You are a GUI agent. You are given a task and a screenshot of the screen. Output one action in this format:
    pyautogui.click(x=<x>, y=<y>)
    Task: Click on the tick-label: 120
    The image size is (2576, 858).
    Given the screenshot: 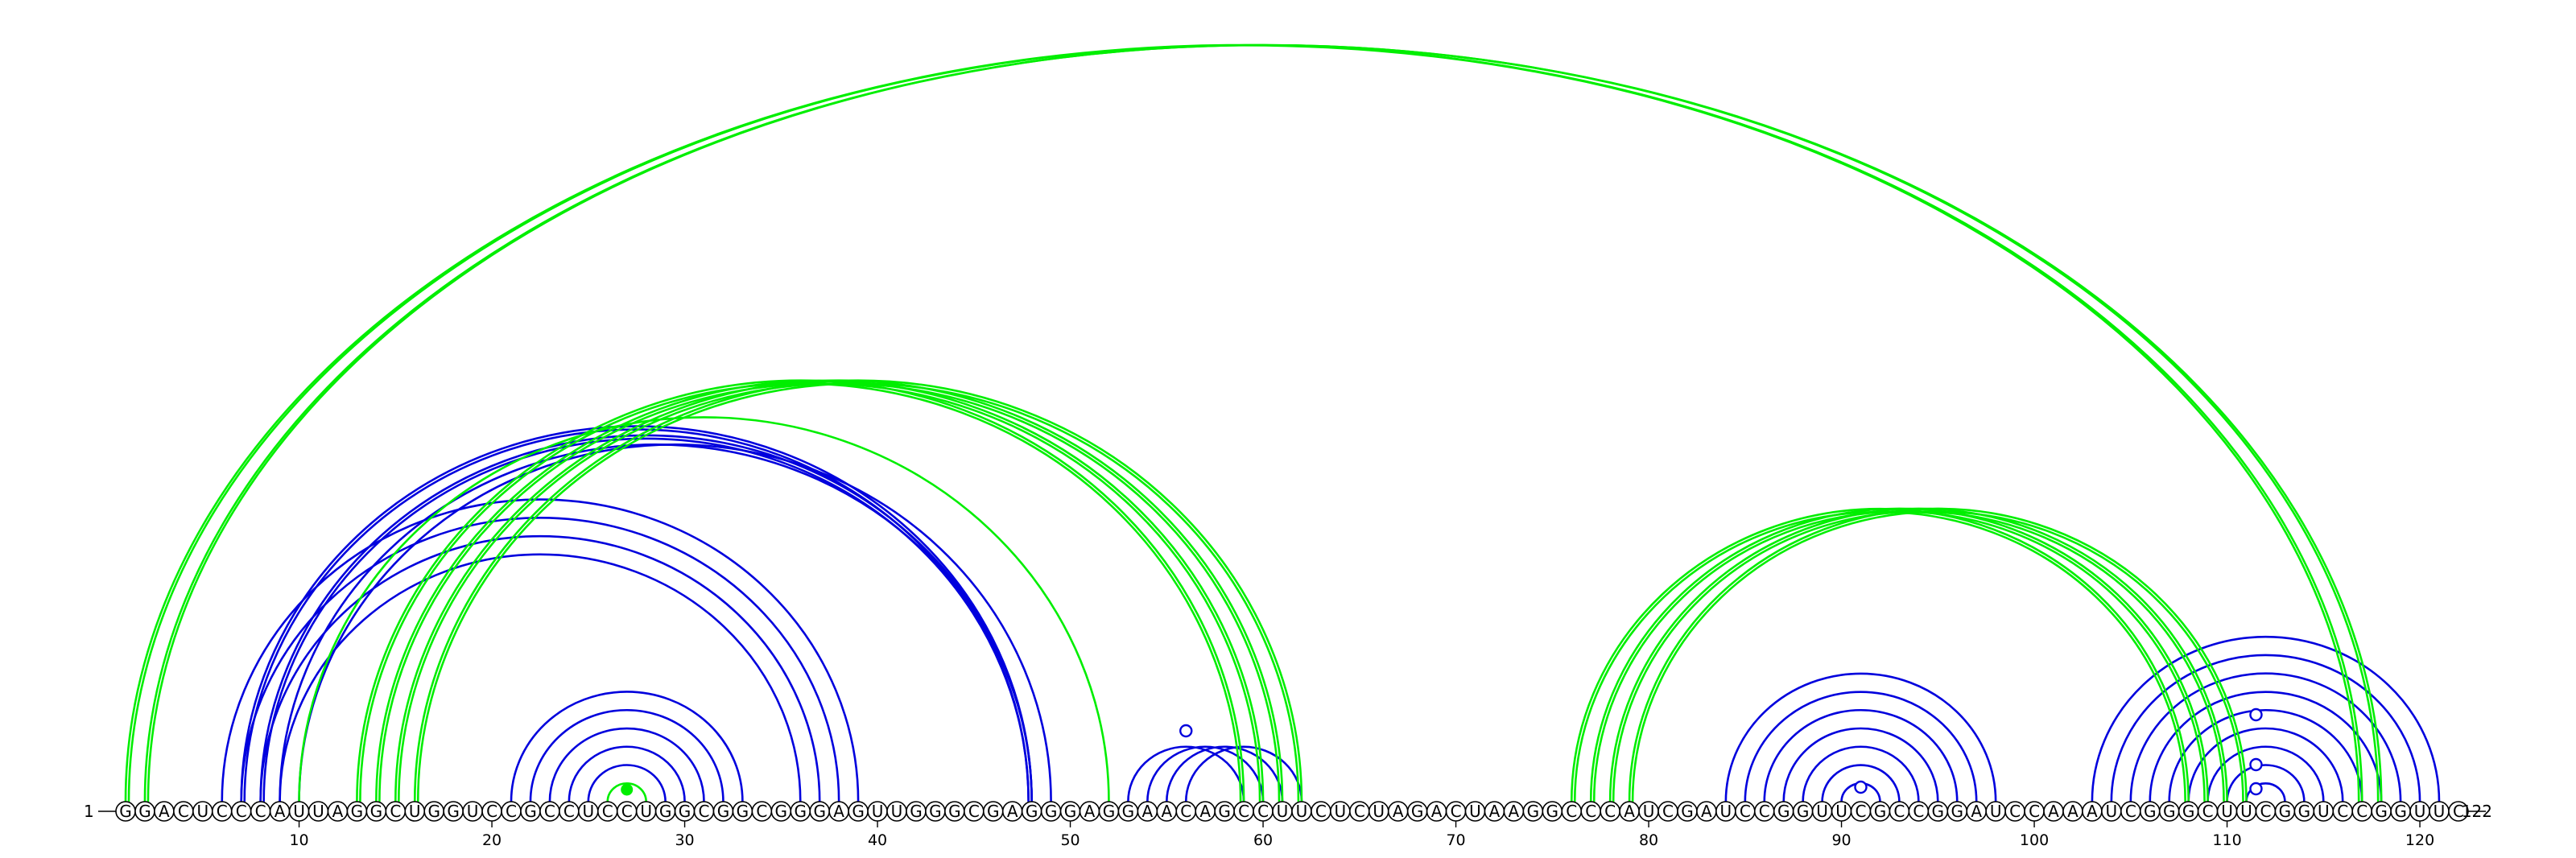 What is the action you would take?
    pyautogui.click(x=2419, y=840)
    